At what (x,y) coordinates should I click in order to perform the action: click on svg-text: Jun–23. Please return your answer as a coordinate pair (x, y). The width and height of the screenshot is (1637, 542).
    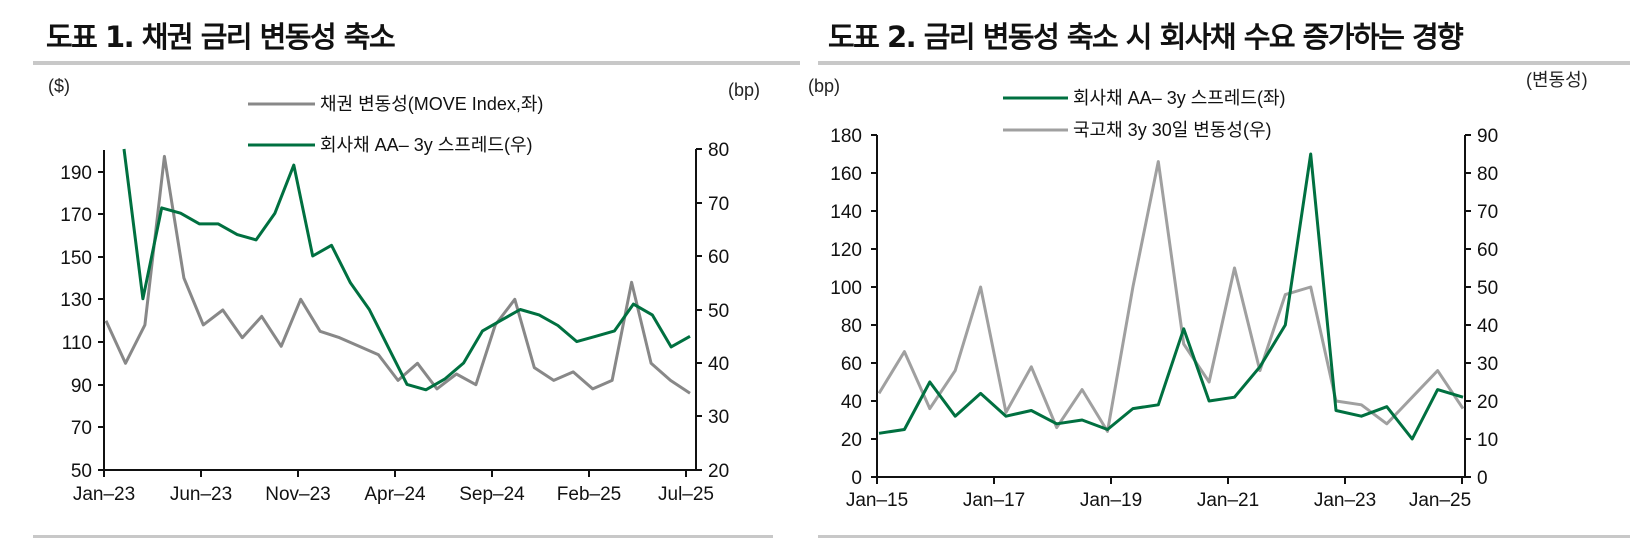
    Looking at the image, I should click on (201, 494).